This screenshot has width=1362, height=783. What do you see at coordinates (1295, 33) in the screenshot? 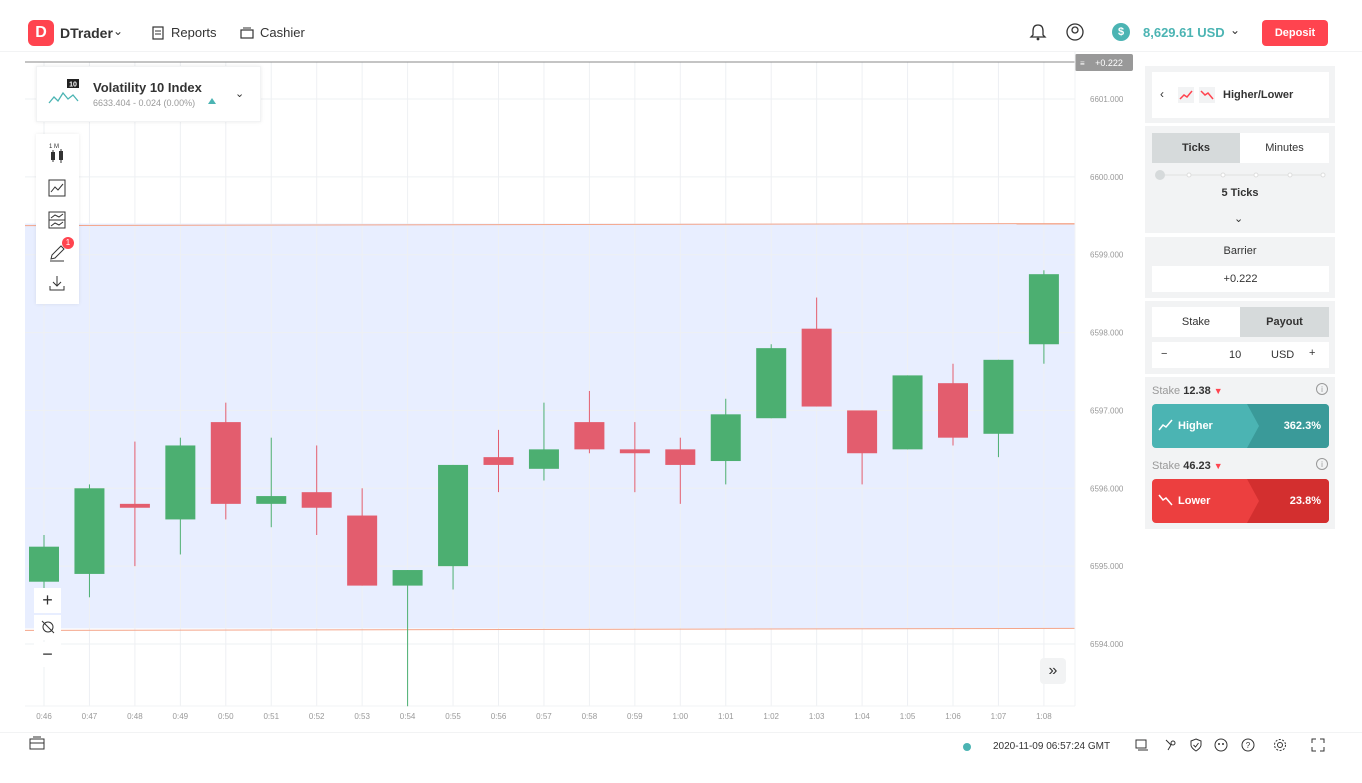
I see `deposit-button: Deposit` at bounding box center [1295, 33].